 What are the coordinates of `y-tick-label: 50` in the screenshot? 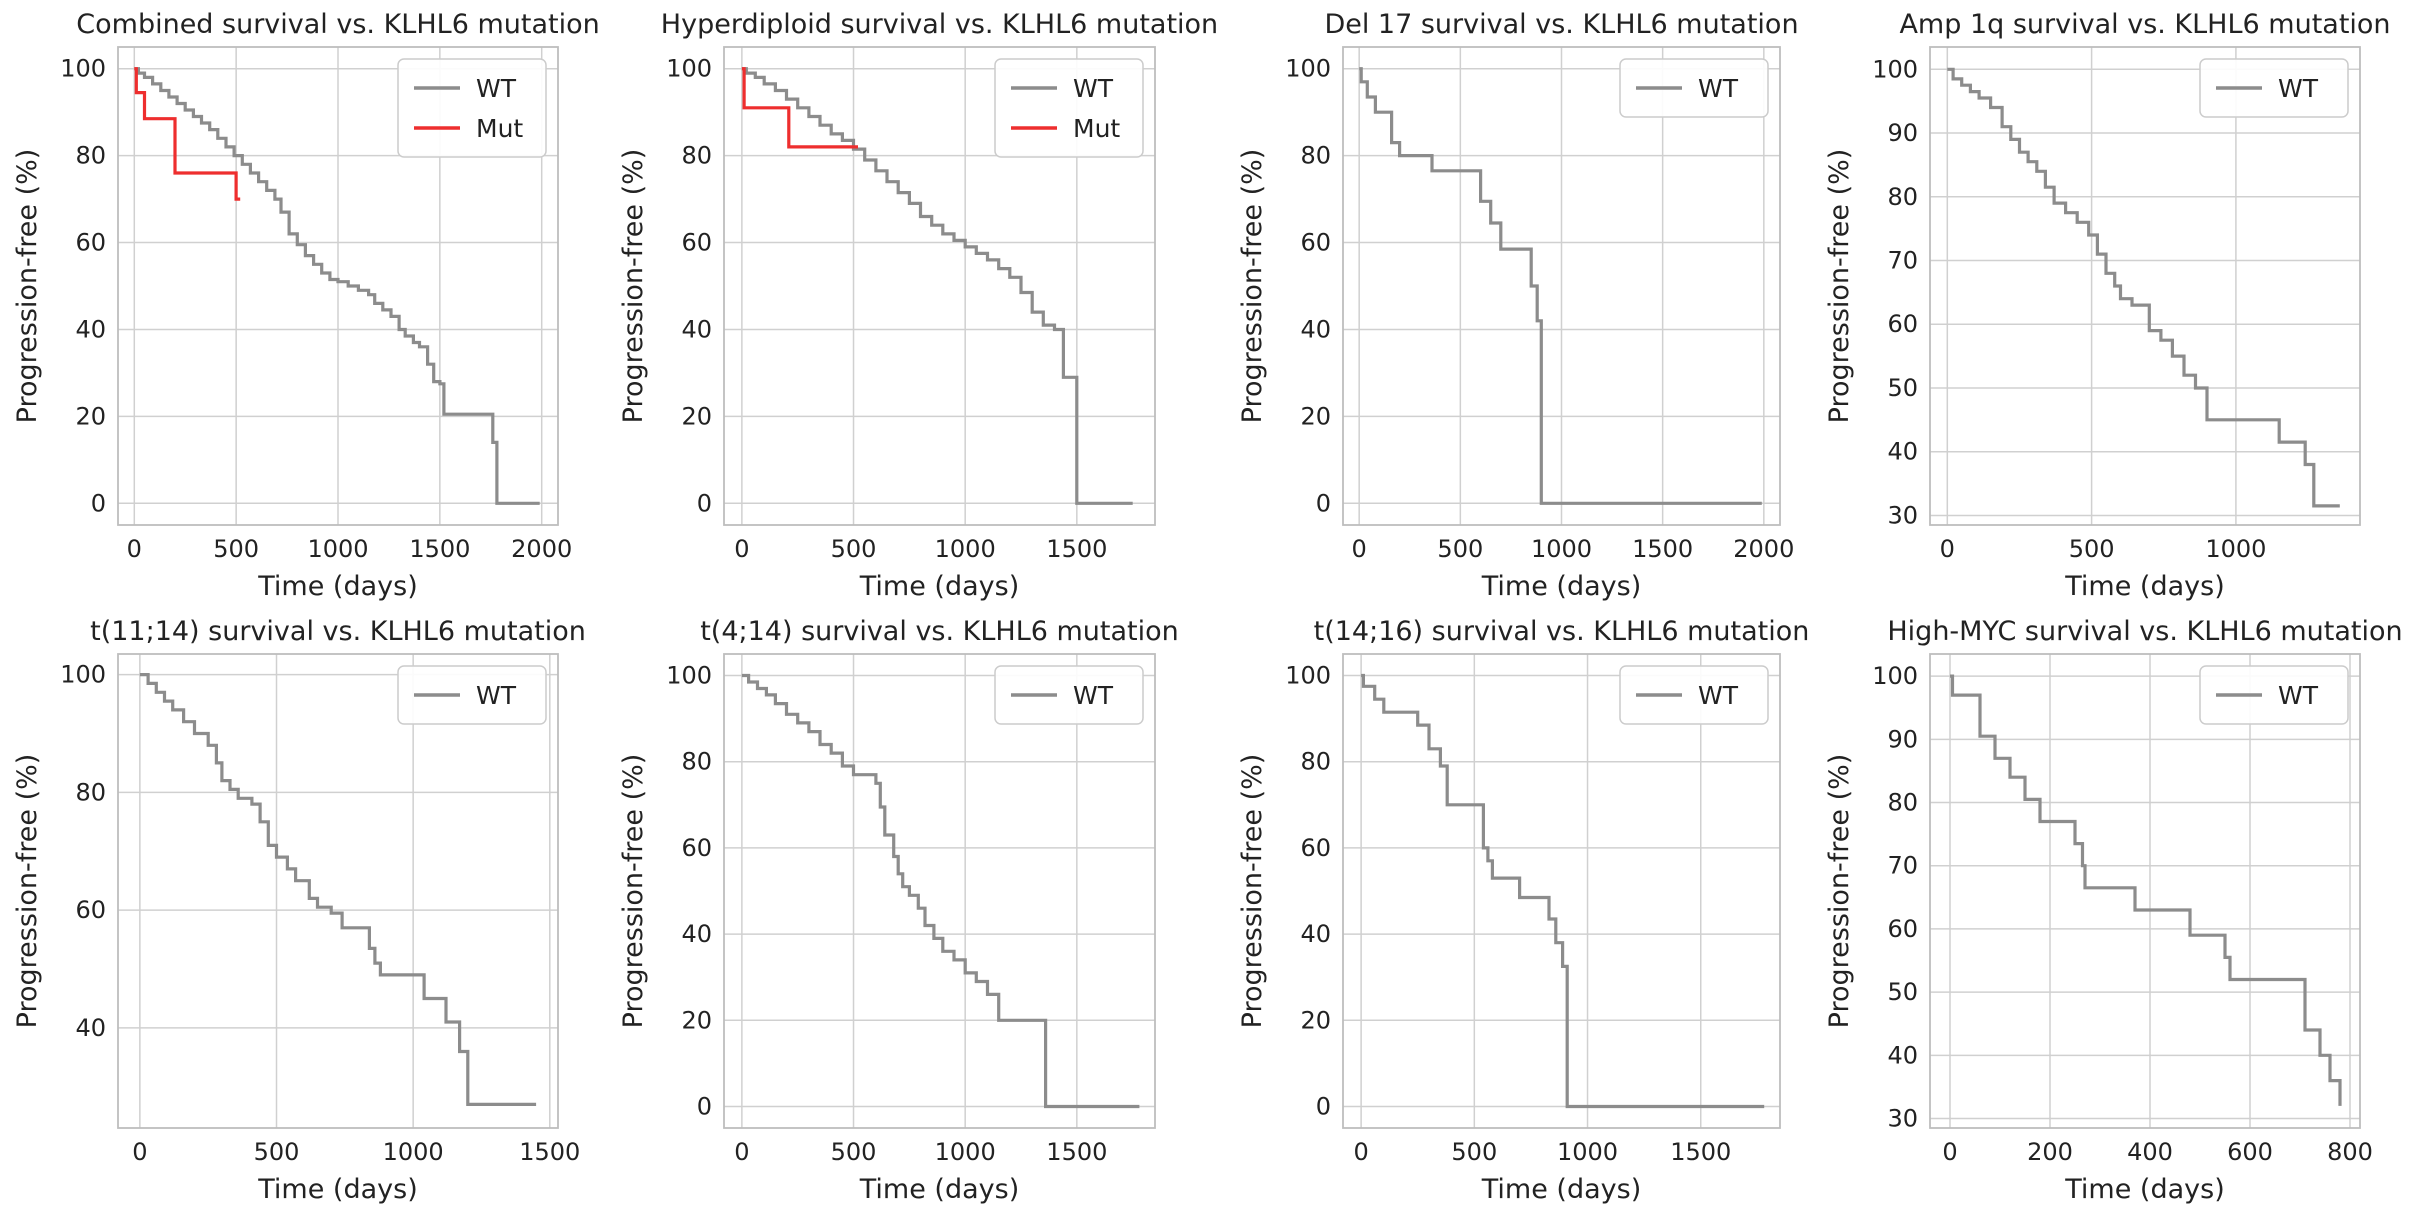 It's located at (1902, 388).